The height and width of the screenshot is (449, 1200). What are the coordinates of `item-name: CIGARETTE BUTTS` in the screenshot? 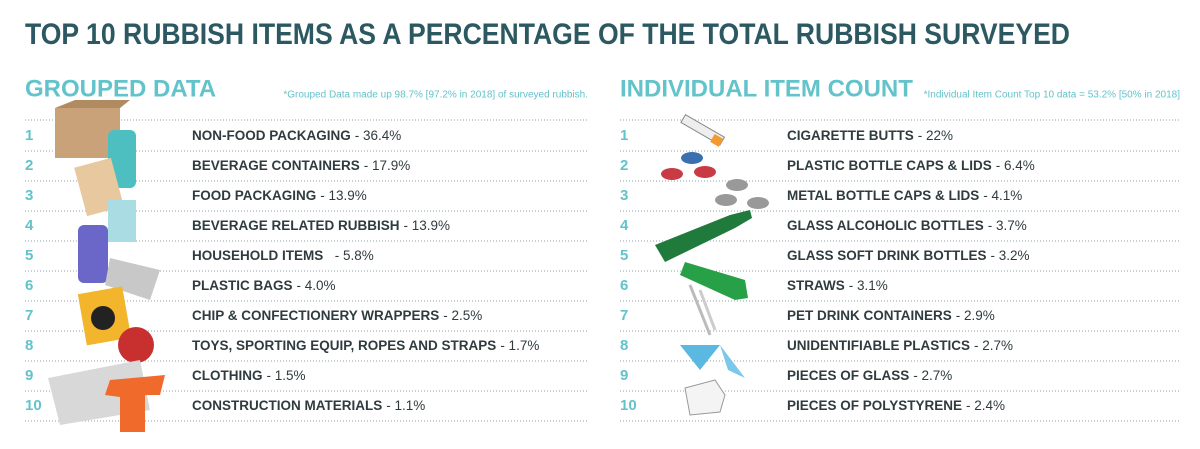 It's located at (850, 135).